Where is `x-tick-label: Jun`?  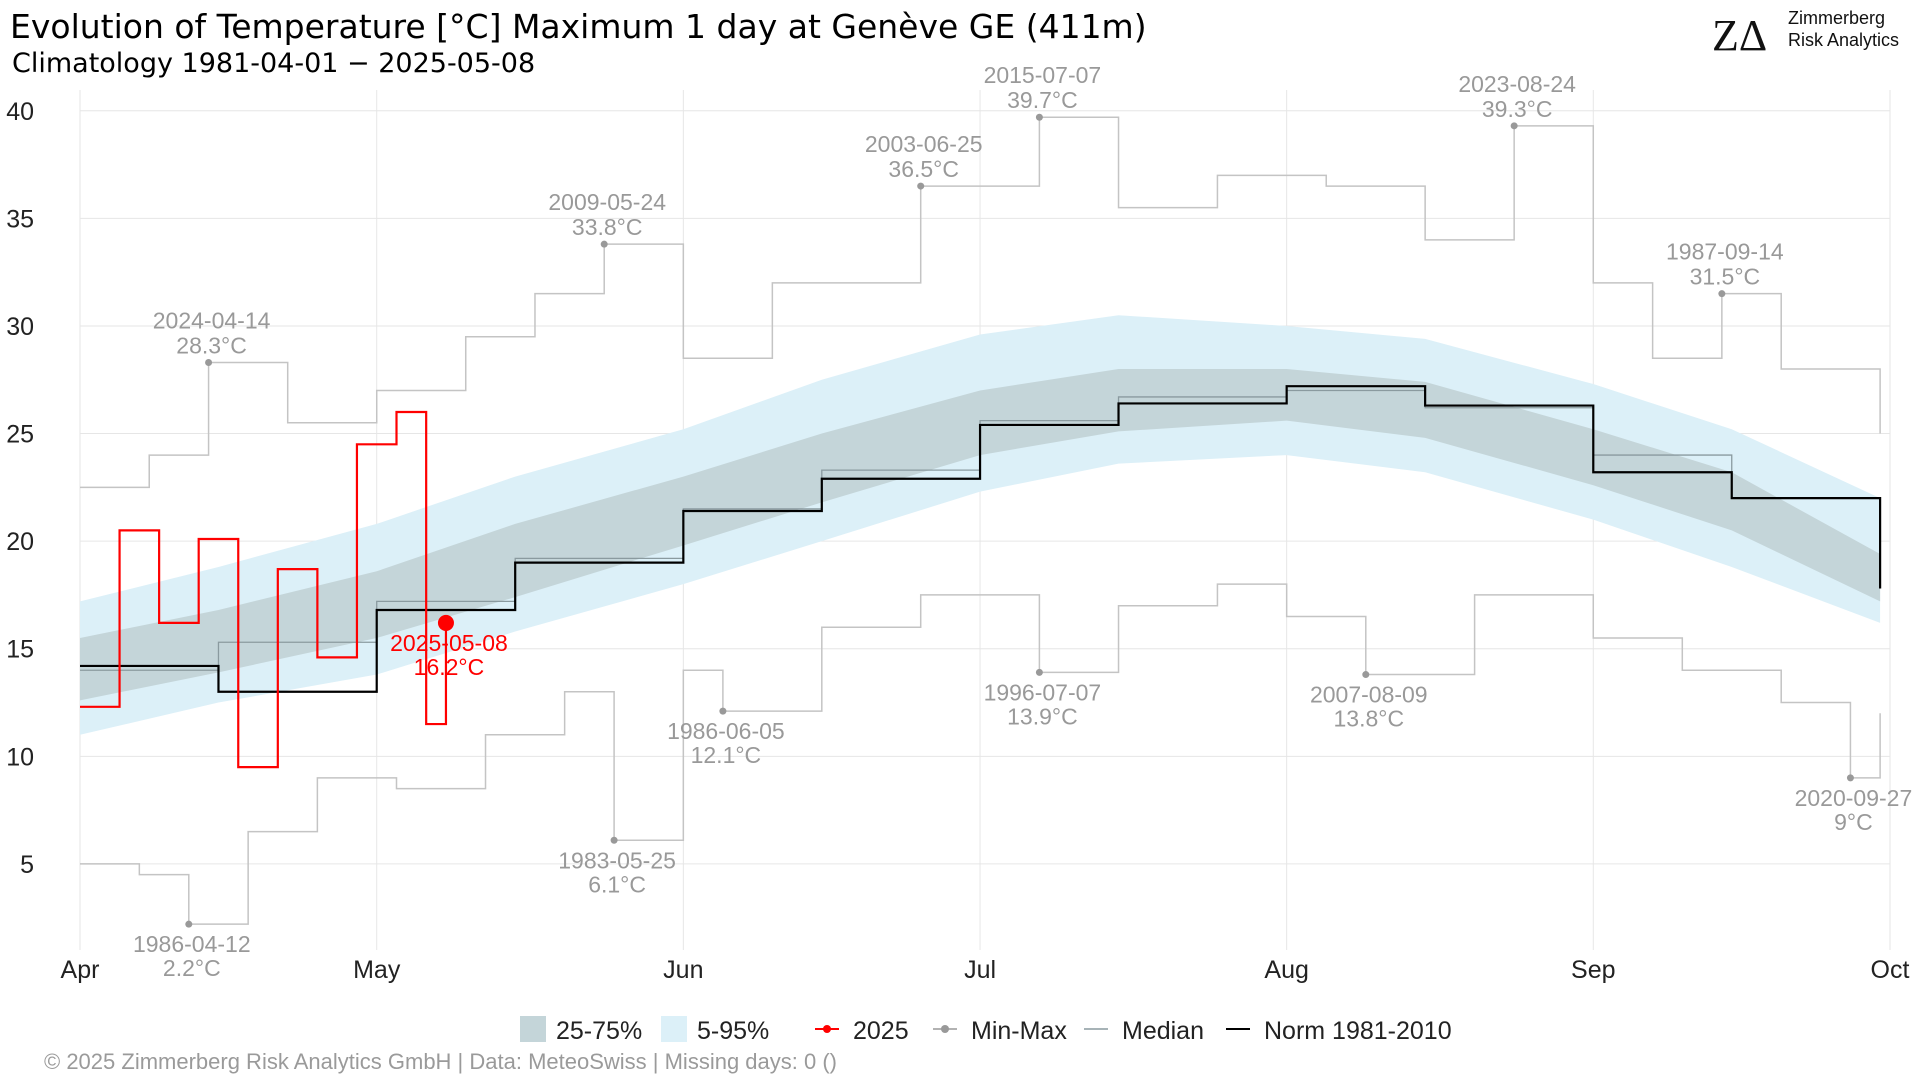
x-tick-label: Jun is located at coordinates (683, 970).